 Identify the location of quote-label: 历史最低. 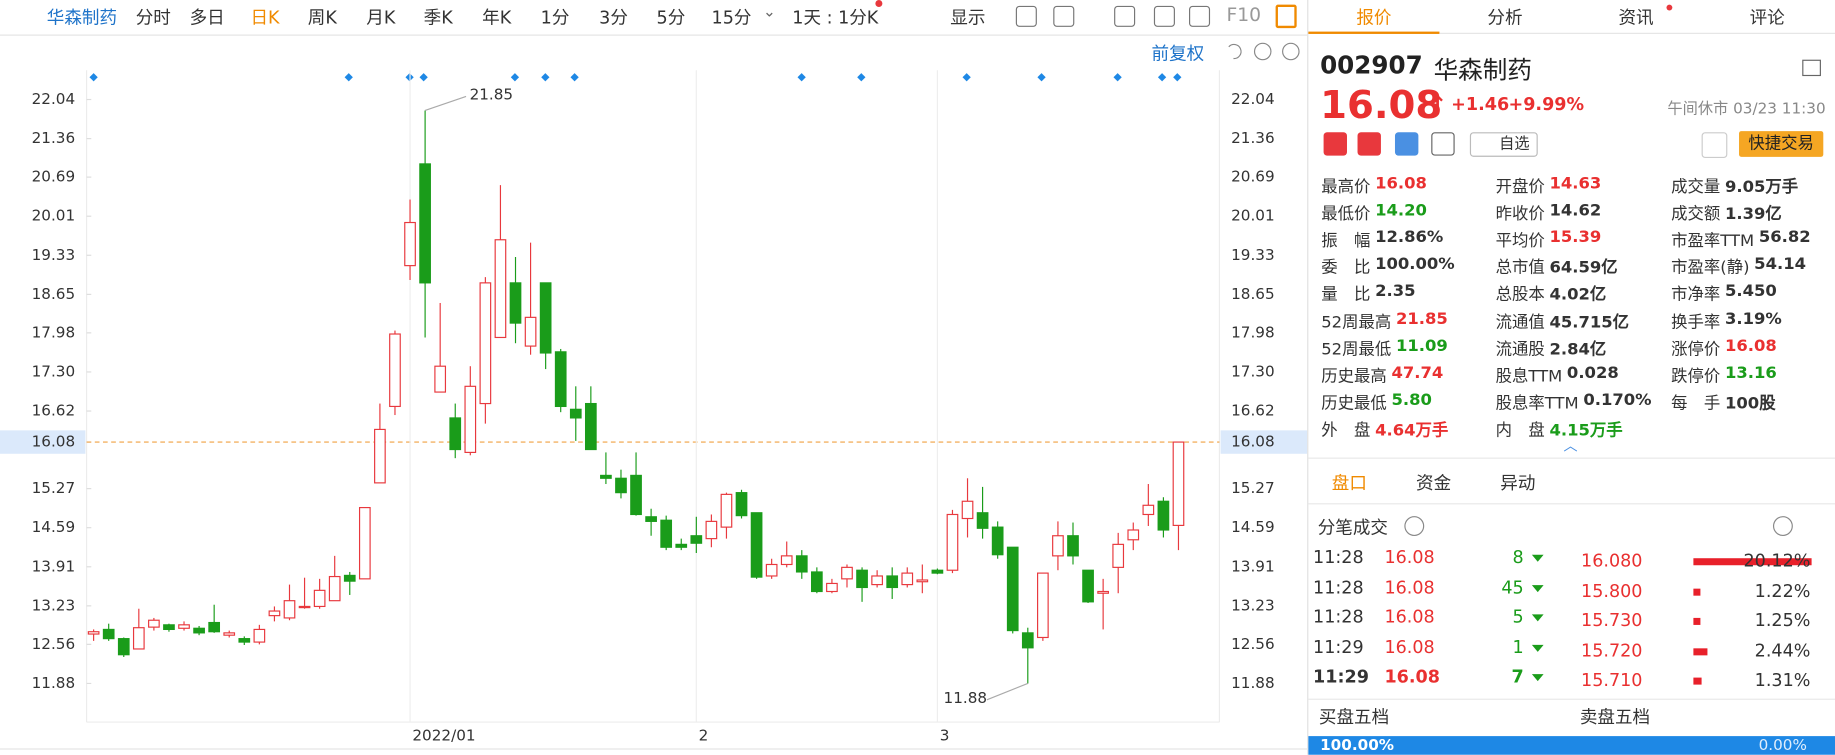
(1354, 403).